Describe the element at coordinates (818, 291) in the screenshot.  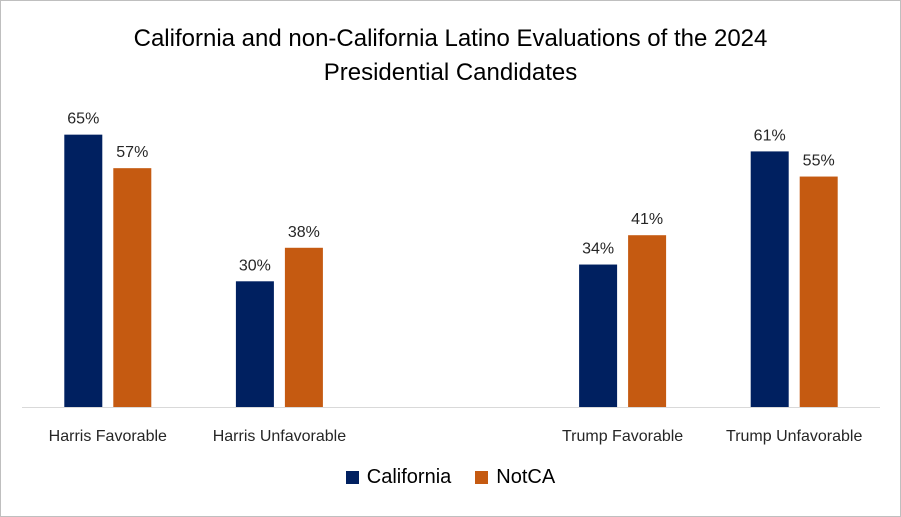
I see `bar-notca-trump-unfavorable` at that location.